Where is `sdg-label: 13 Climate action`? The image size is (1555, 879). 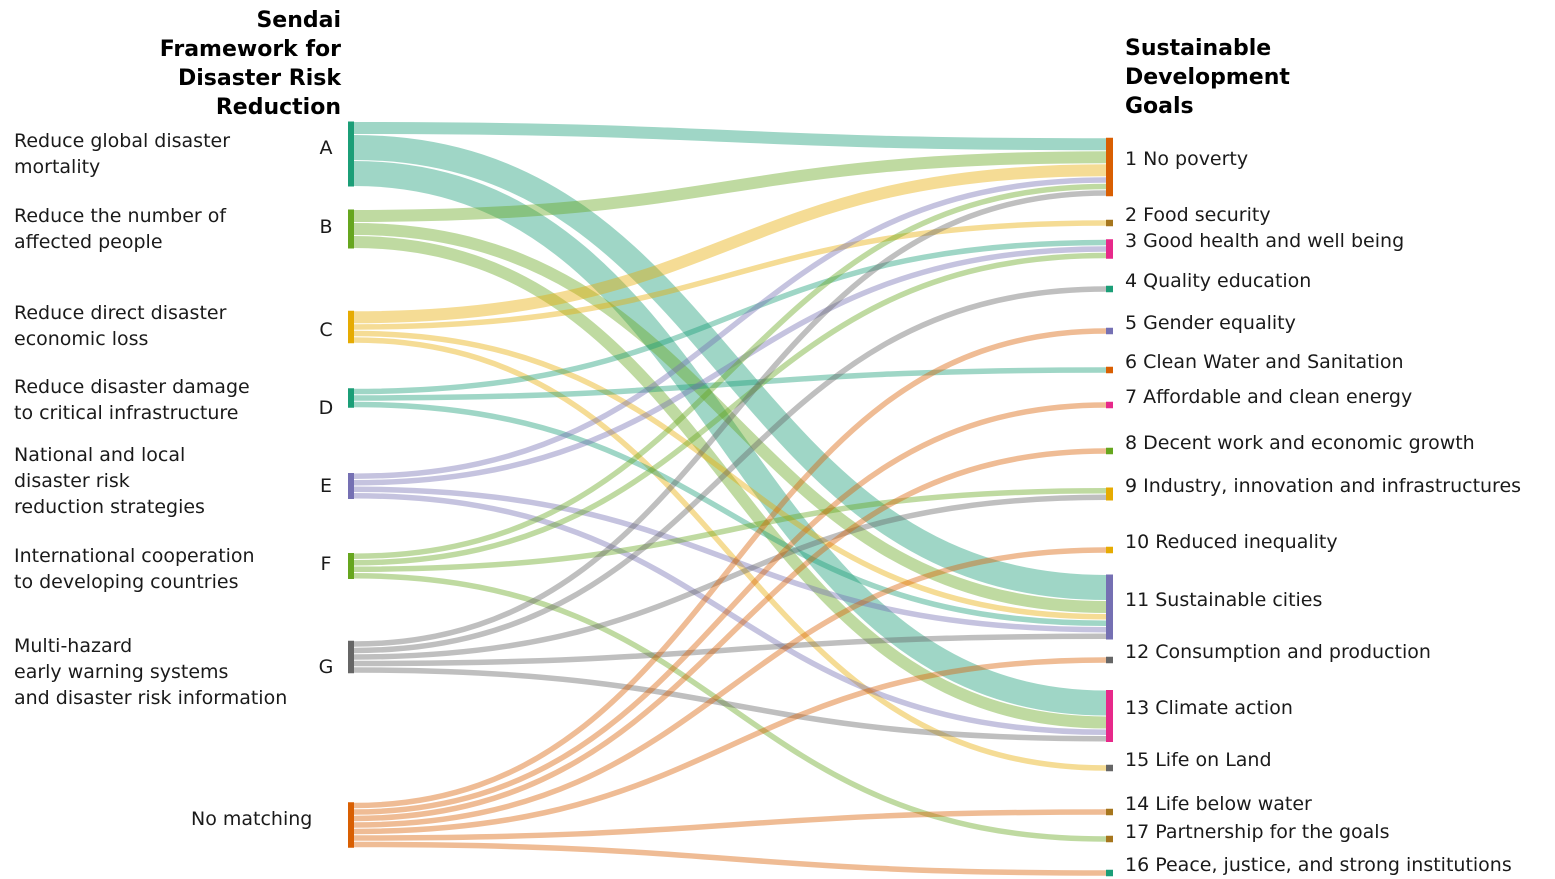 sdg-label: 13 Climate action is located at coordinates (1209, 708).